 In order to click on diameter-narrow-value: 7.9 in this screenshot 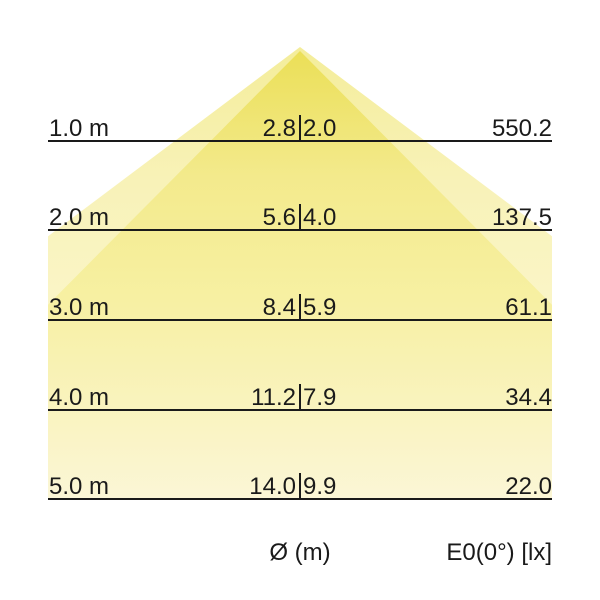, I will do `click(320, 397)`.